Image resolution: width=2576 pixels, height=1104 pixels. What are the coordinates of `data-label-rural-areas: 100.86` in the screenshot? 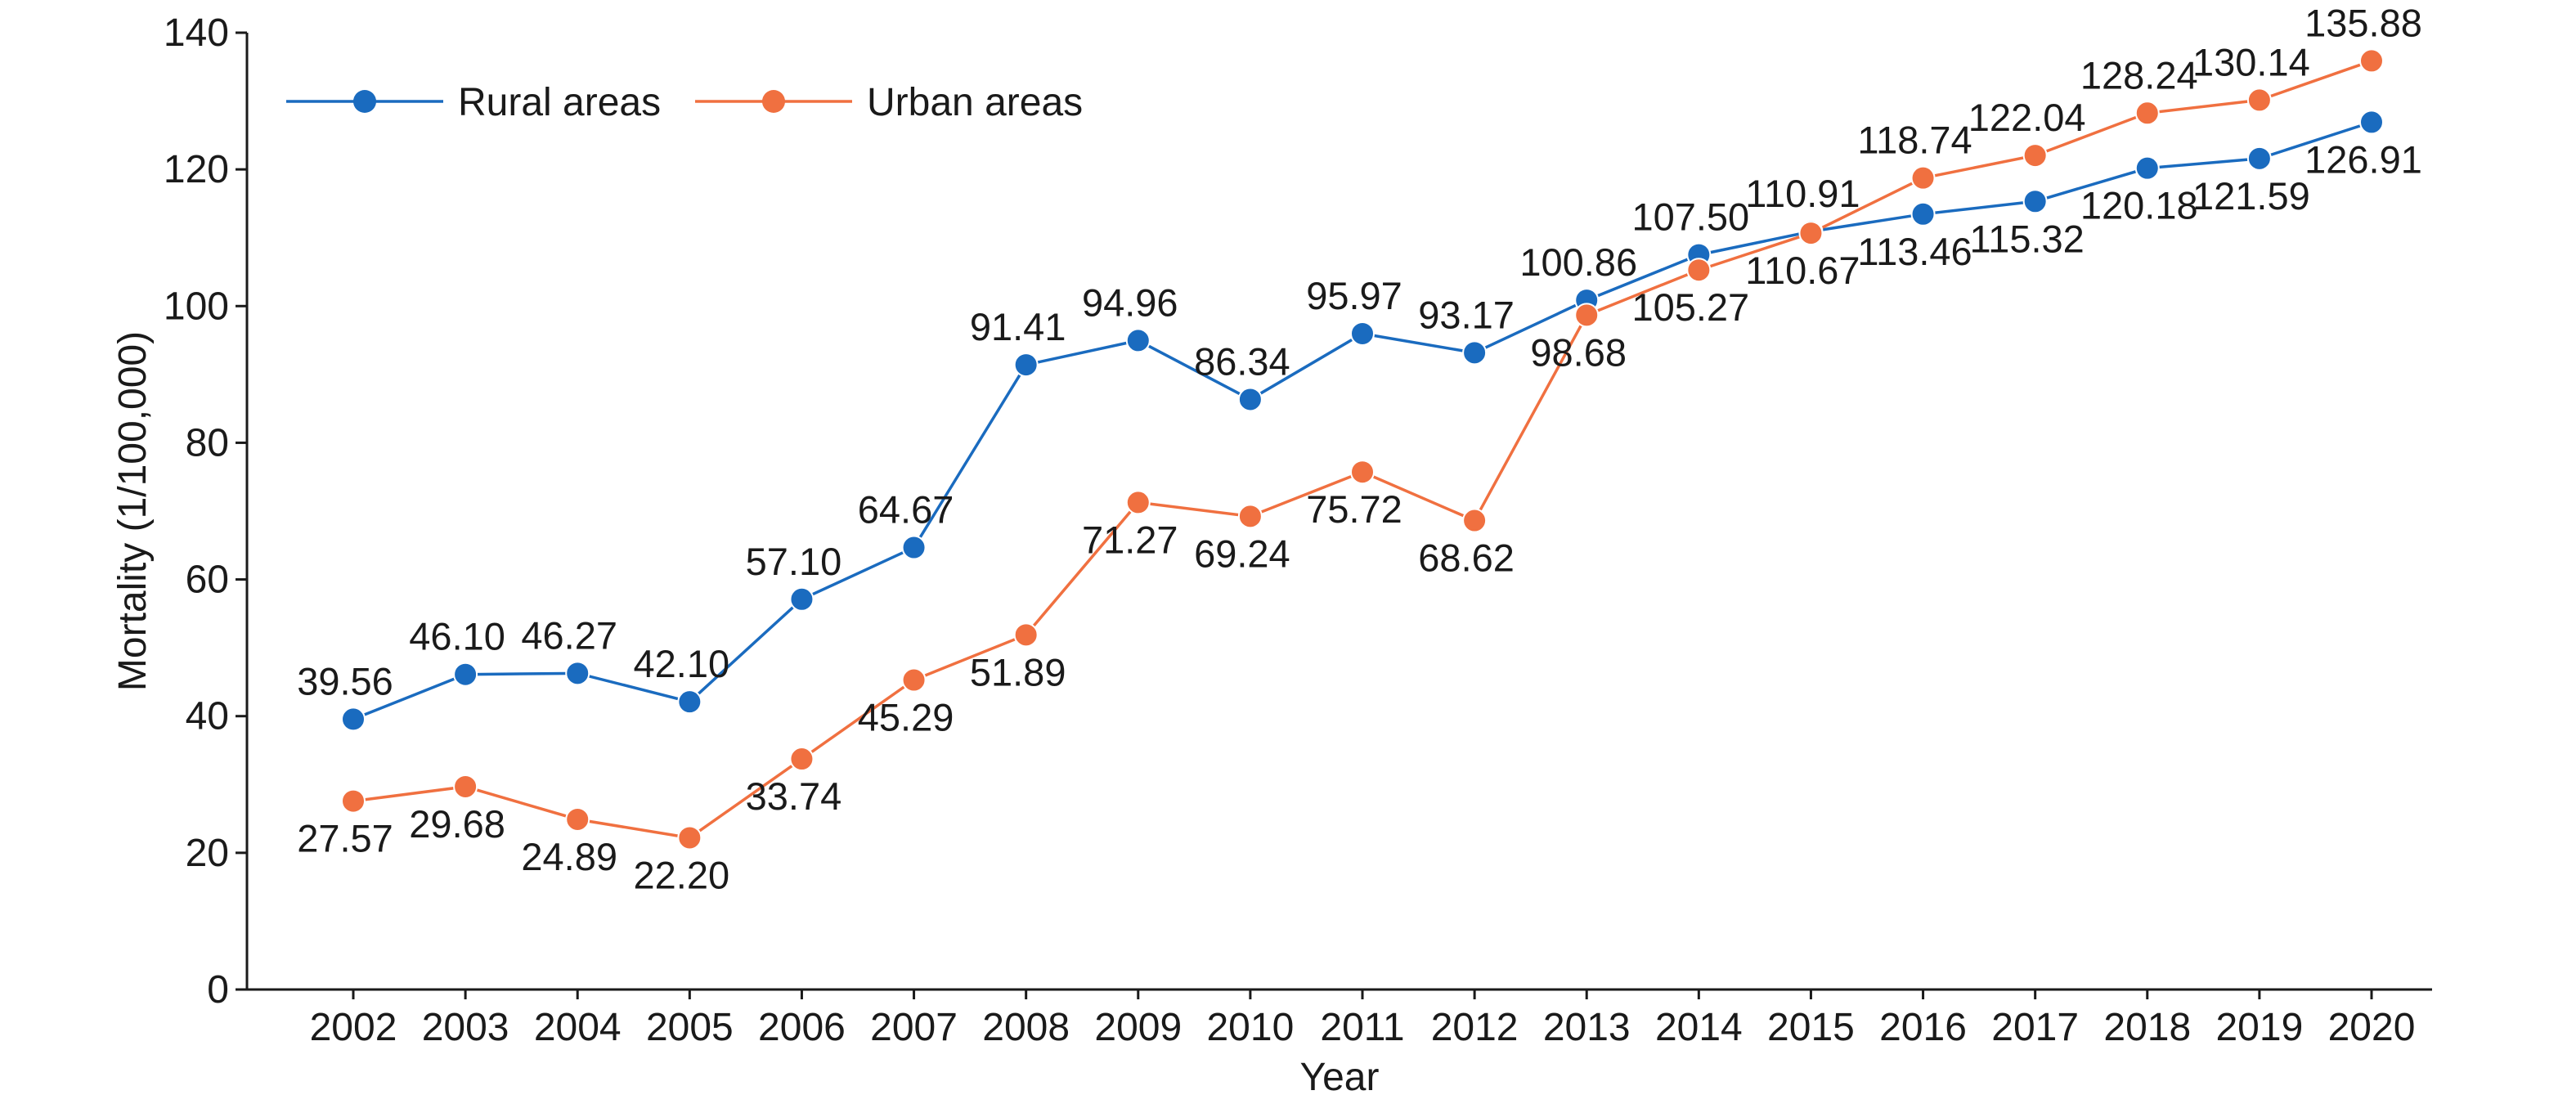 It's located at (1578, 262).